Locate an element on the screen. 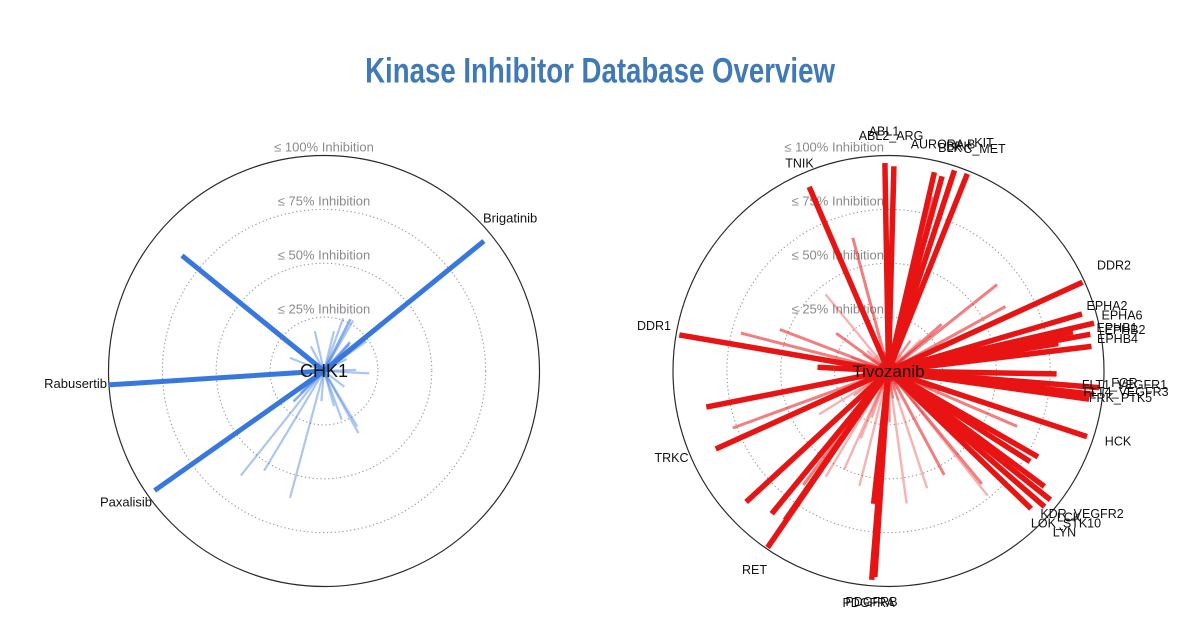  svg-text: FGR is located at coordinates (1124, 383).